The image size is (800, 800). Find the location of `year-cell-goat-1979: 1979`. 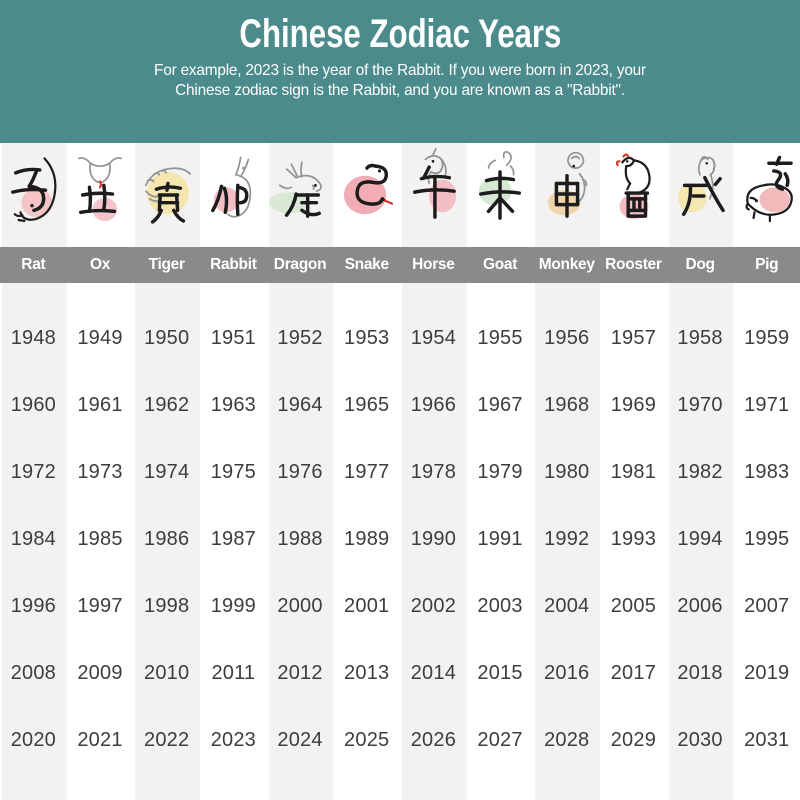

year-cell-goat-1979: 1979 is located at coordinates (500, 472).